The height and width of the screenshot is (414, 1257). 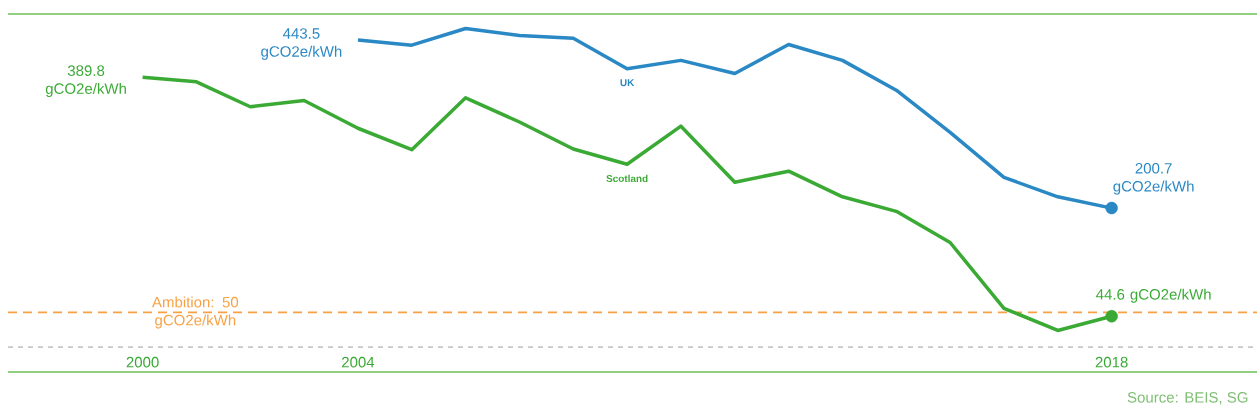 I want to click on x-tick-label: 2000, so click(x=142, y=362).